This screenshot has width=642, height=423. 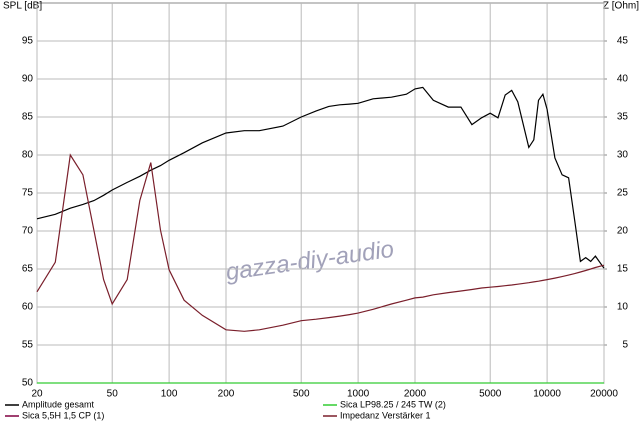 What do you see at coordinates (490, 394) in the screenshot?
I see `x-tick-label: 5000` at bounding box center [490, 394].